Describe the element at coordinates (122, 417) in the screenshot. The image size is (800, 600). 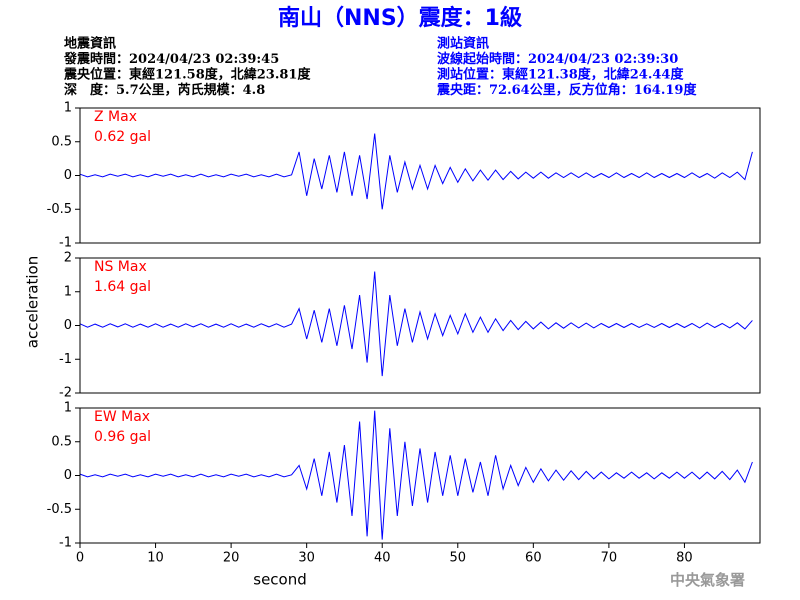
I see `max-label: EW Max` at that location.